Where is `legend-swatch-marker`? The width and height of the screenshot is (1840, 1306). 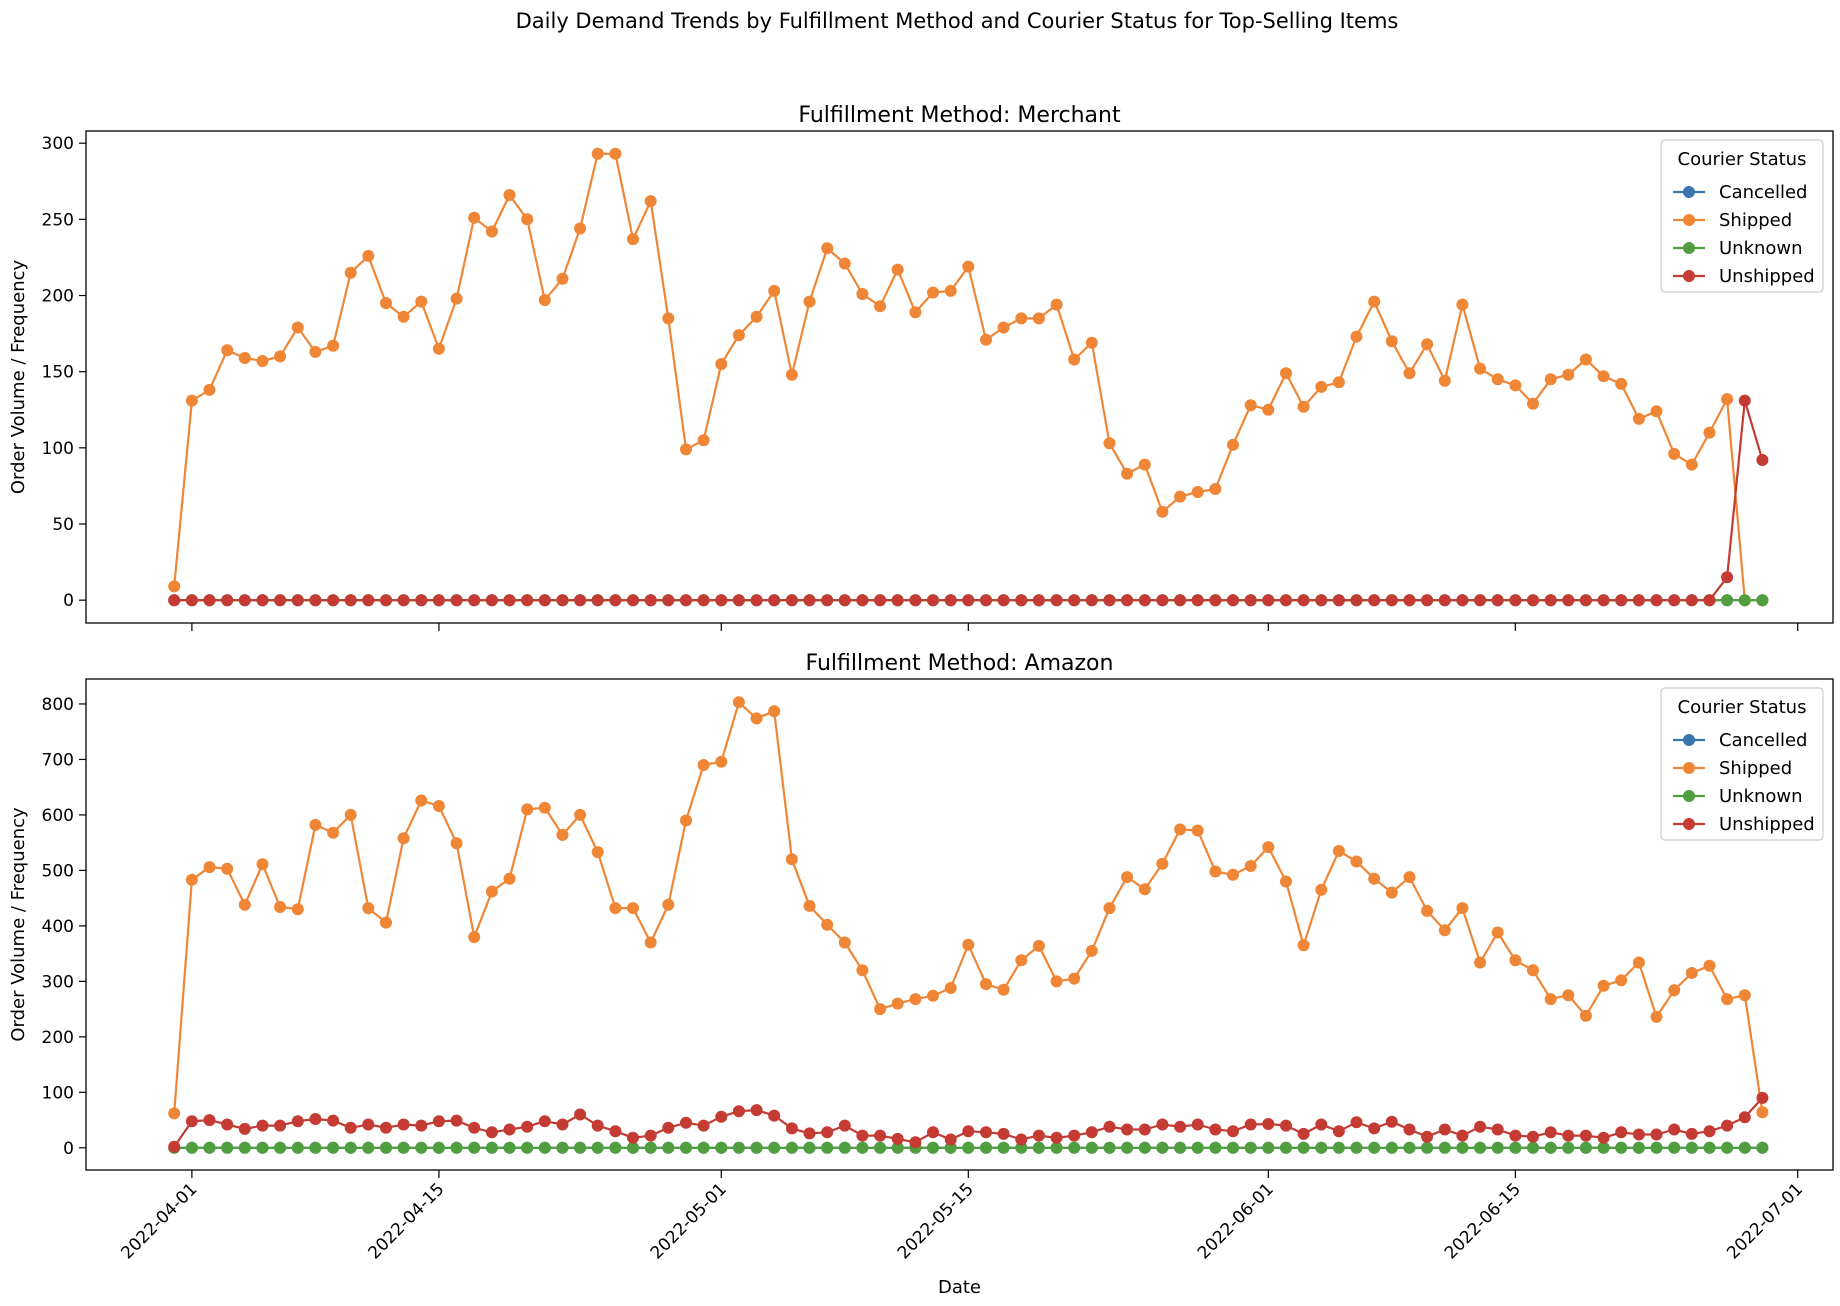
legend-swatch-marker is located at coordinates (1689, 192).